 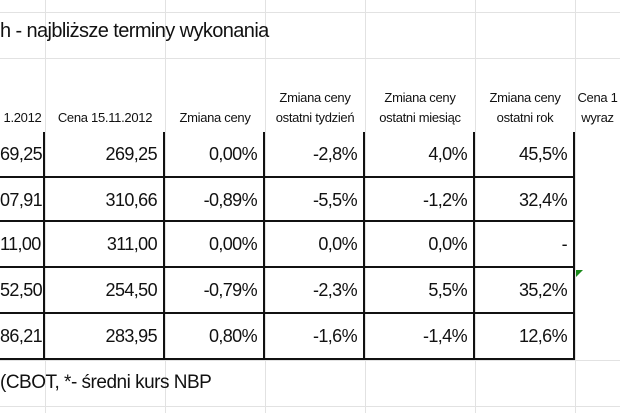 What do you see at coordinates (420, 291) in the screenshot?
I see `table-cell: 5,5%` at bounding box center [420, 291].